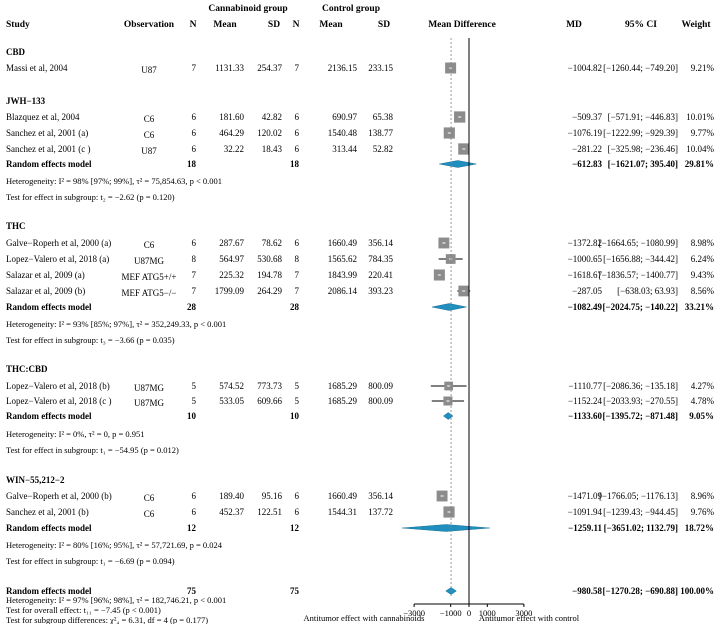  I want to click on sd-treat: 18.43, so click(272, 149).